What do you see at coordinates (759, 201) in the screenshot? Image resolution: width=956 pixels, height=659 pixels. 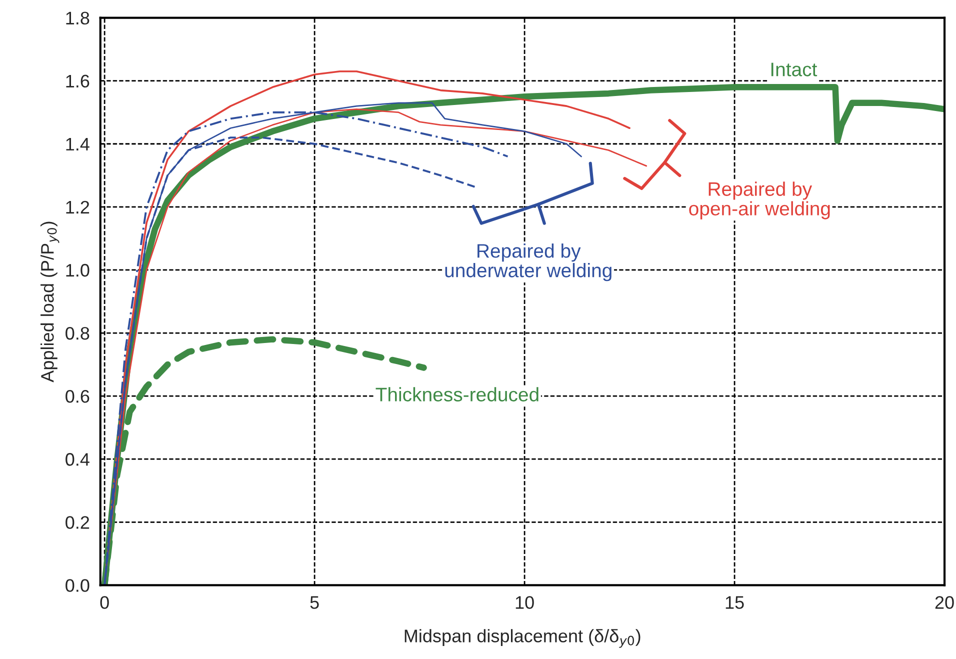 I see `legend-label: Repaired by open-air welding` at bounding box center [759, 201].